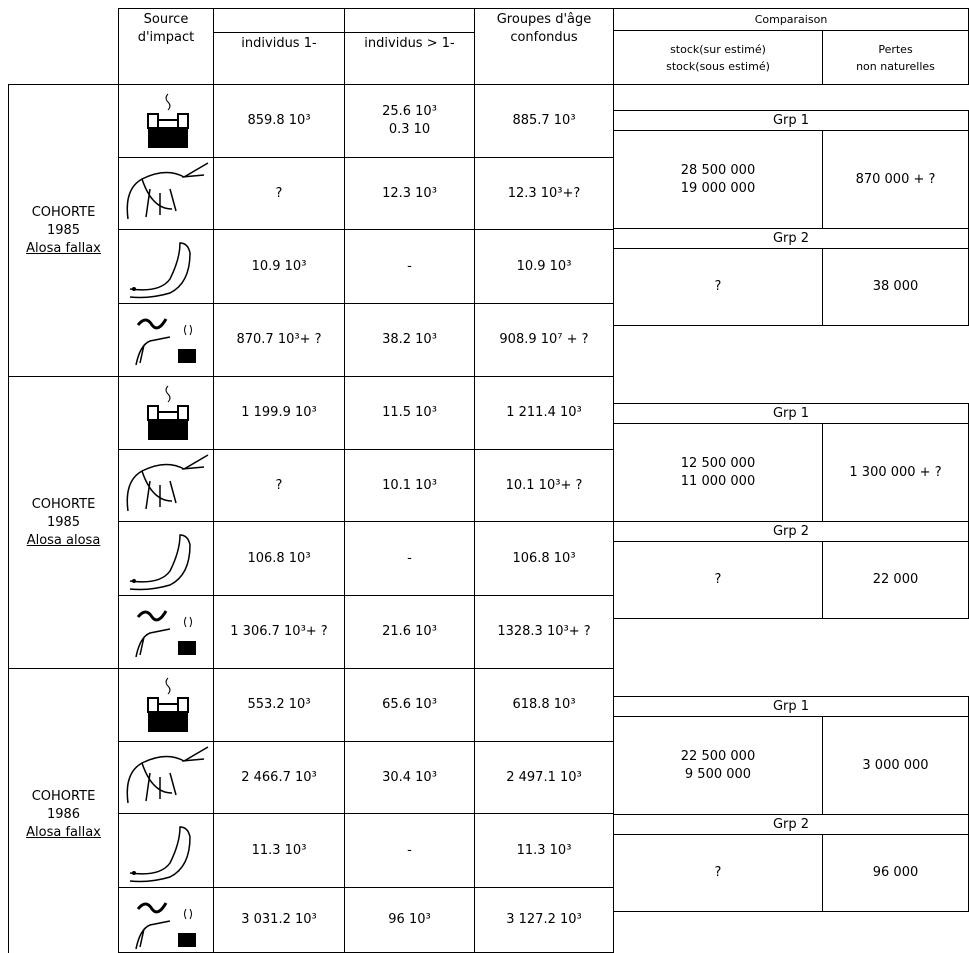  Describe the element at coordinates (409, 129) in the screenshot. I see `cell-text: 0.3 10` at that location.